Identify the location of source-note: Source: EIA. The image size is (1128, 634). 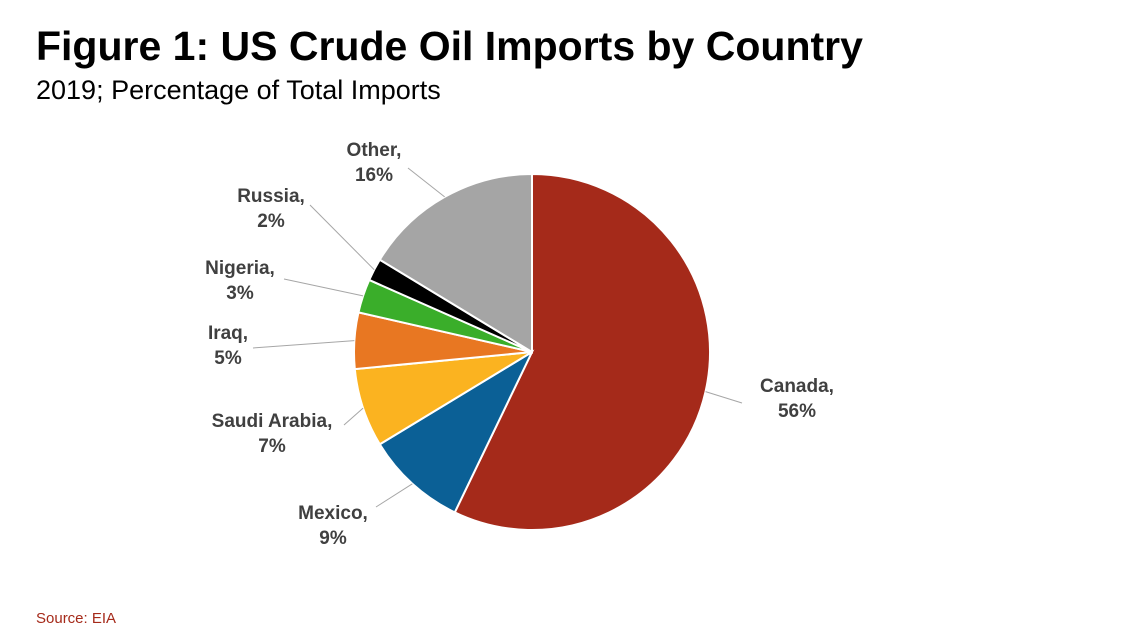
(76, 618).